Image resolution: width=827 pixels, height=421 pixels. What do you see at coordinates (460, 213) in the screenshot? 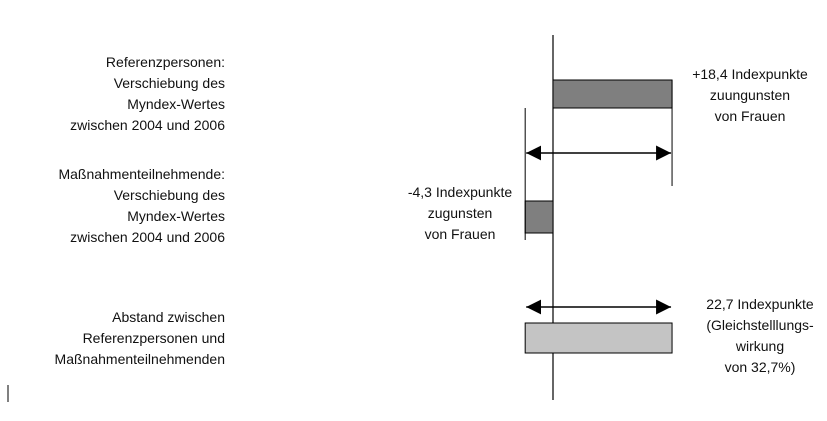
I see `value-label: -4,3 Indexpunkte zugunsten von Frauen` at bounding box center [460, 213].